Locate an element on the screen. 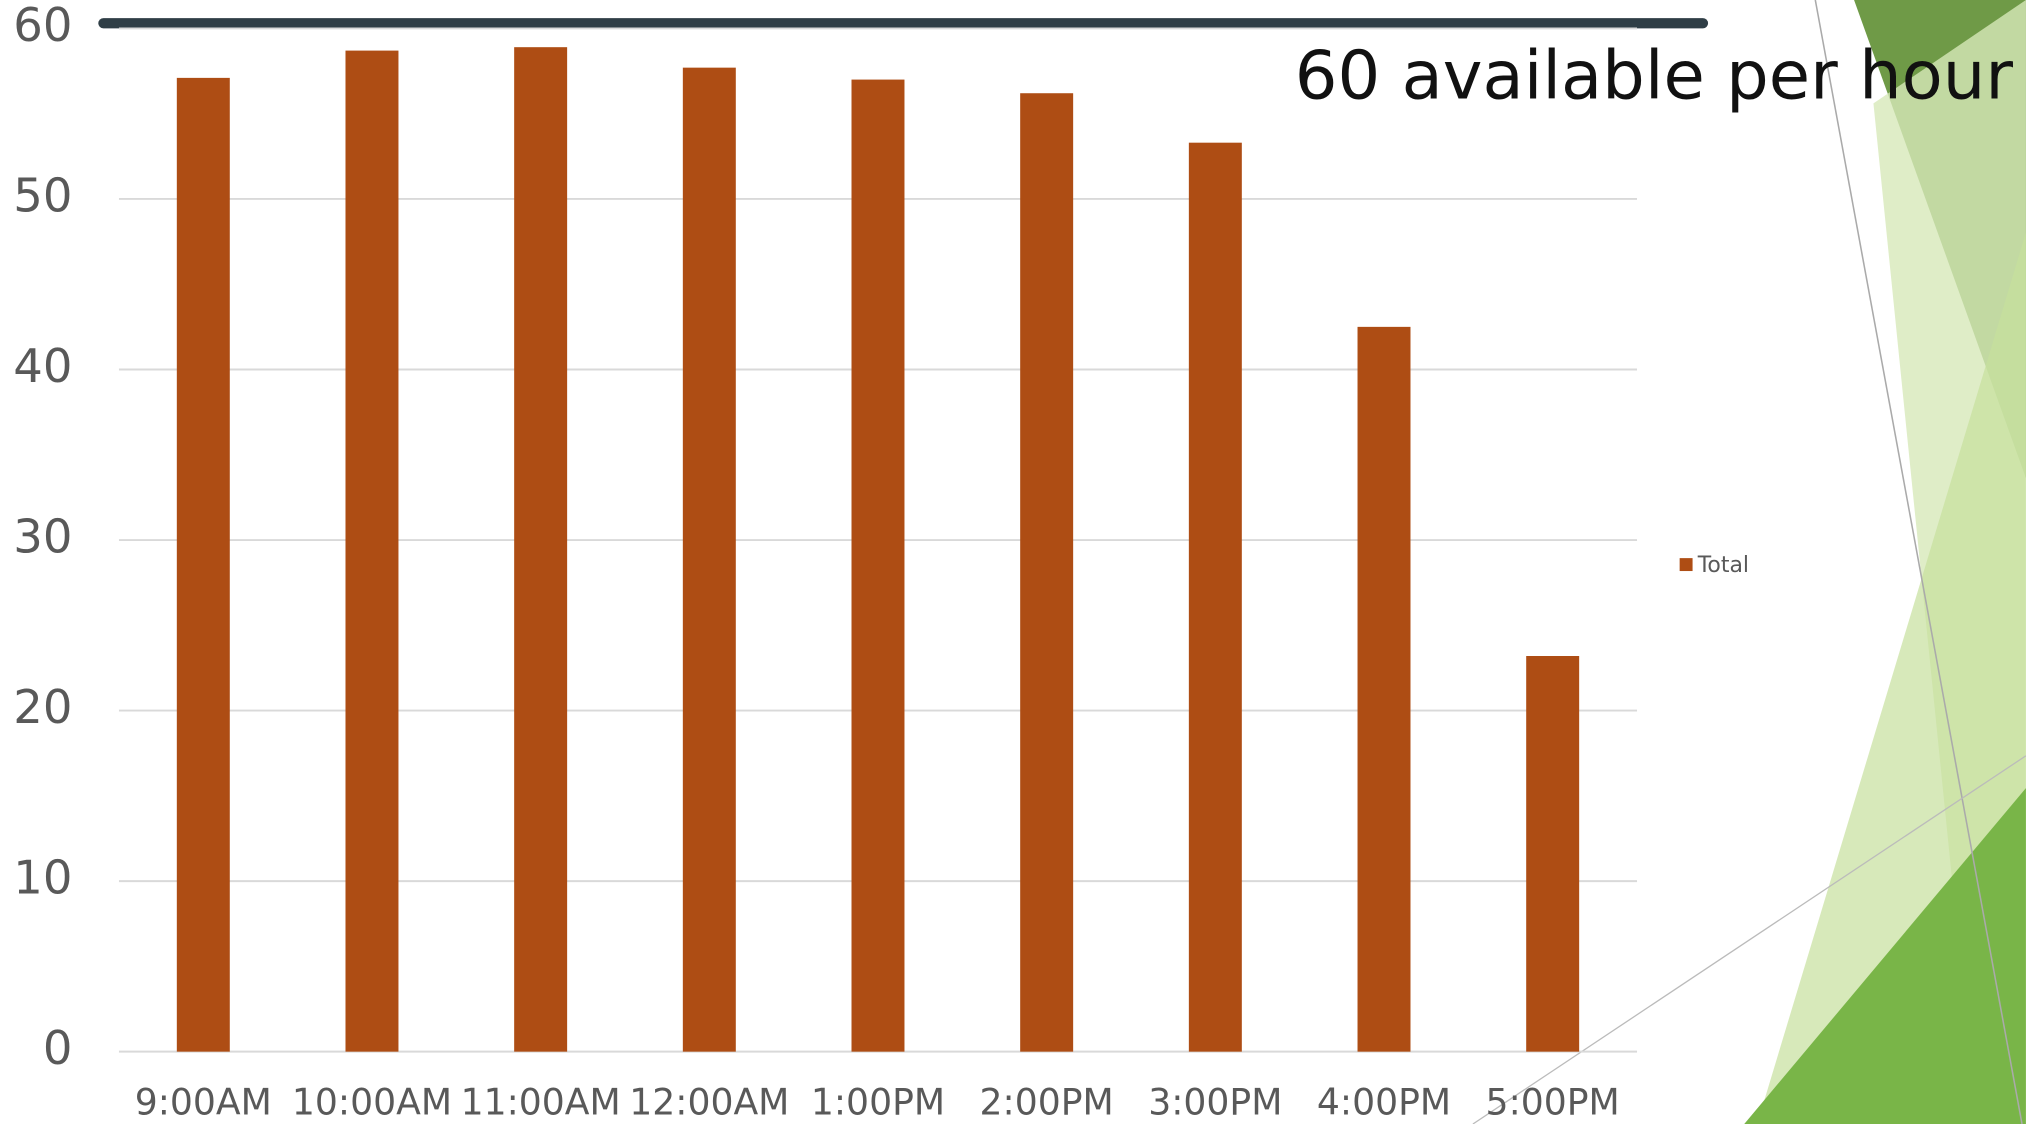 This screenshot has height=1124, width=2026. x-tick-label: 11:00AM is located at coordinates (541, 1102).